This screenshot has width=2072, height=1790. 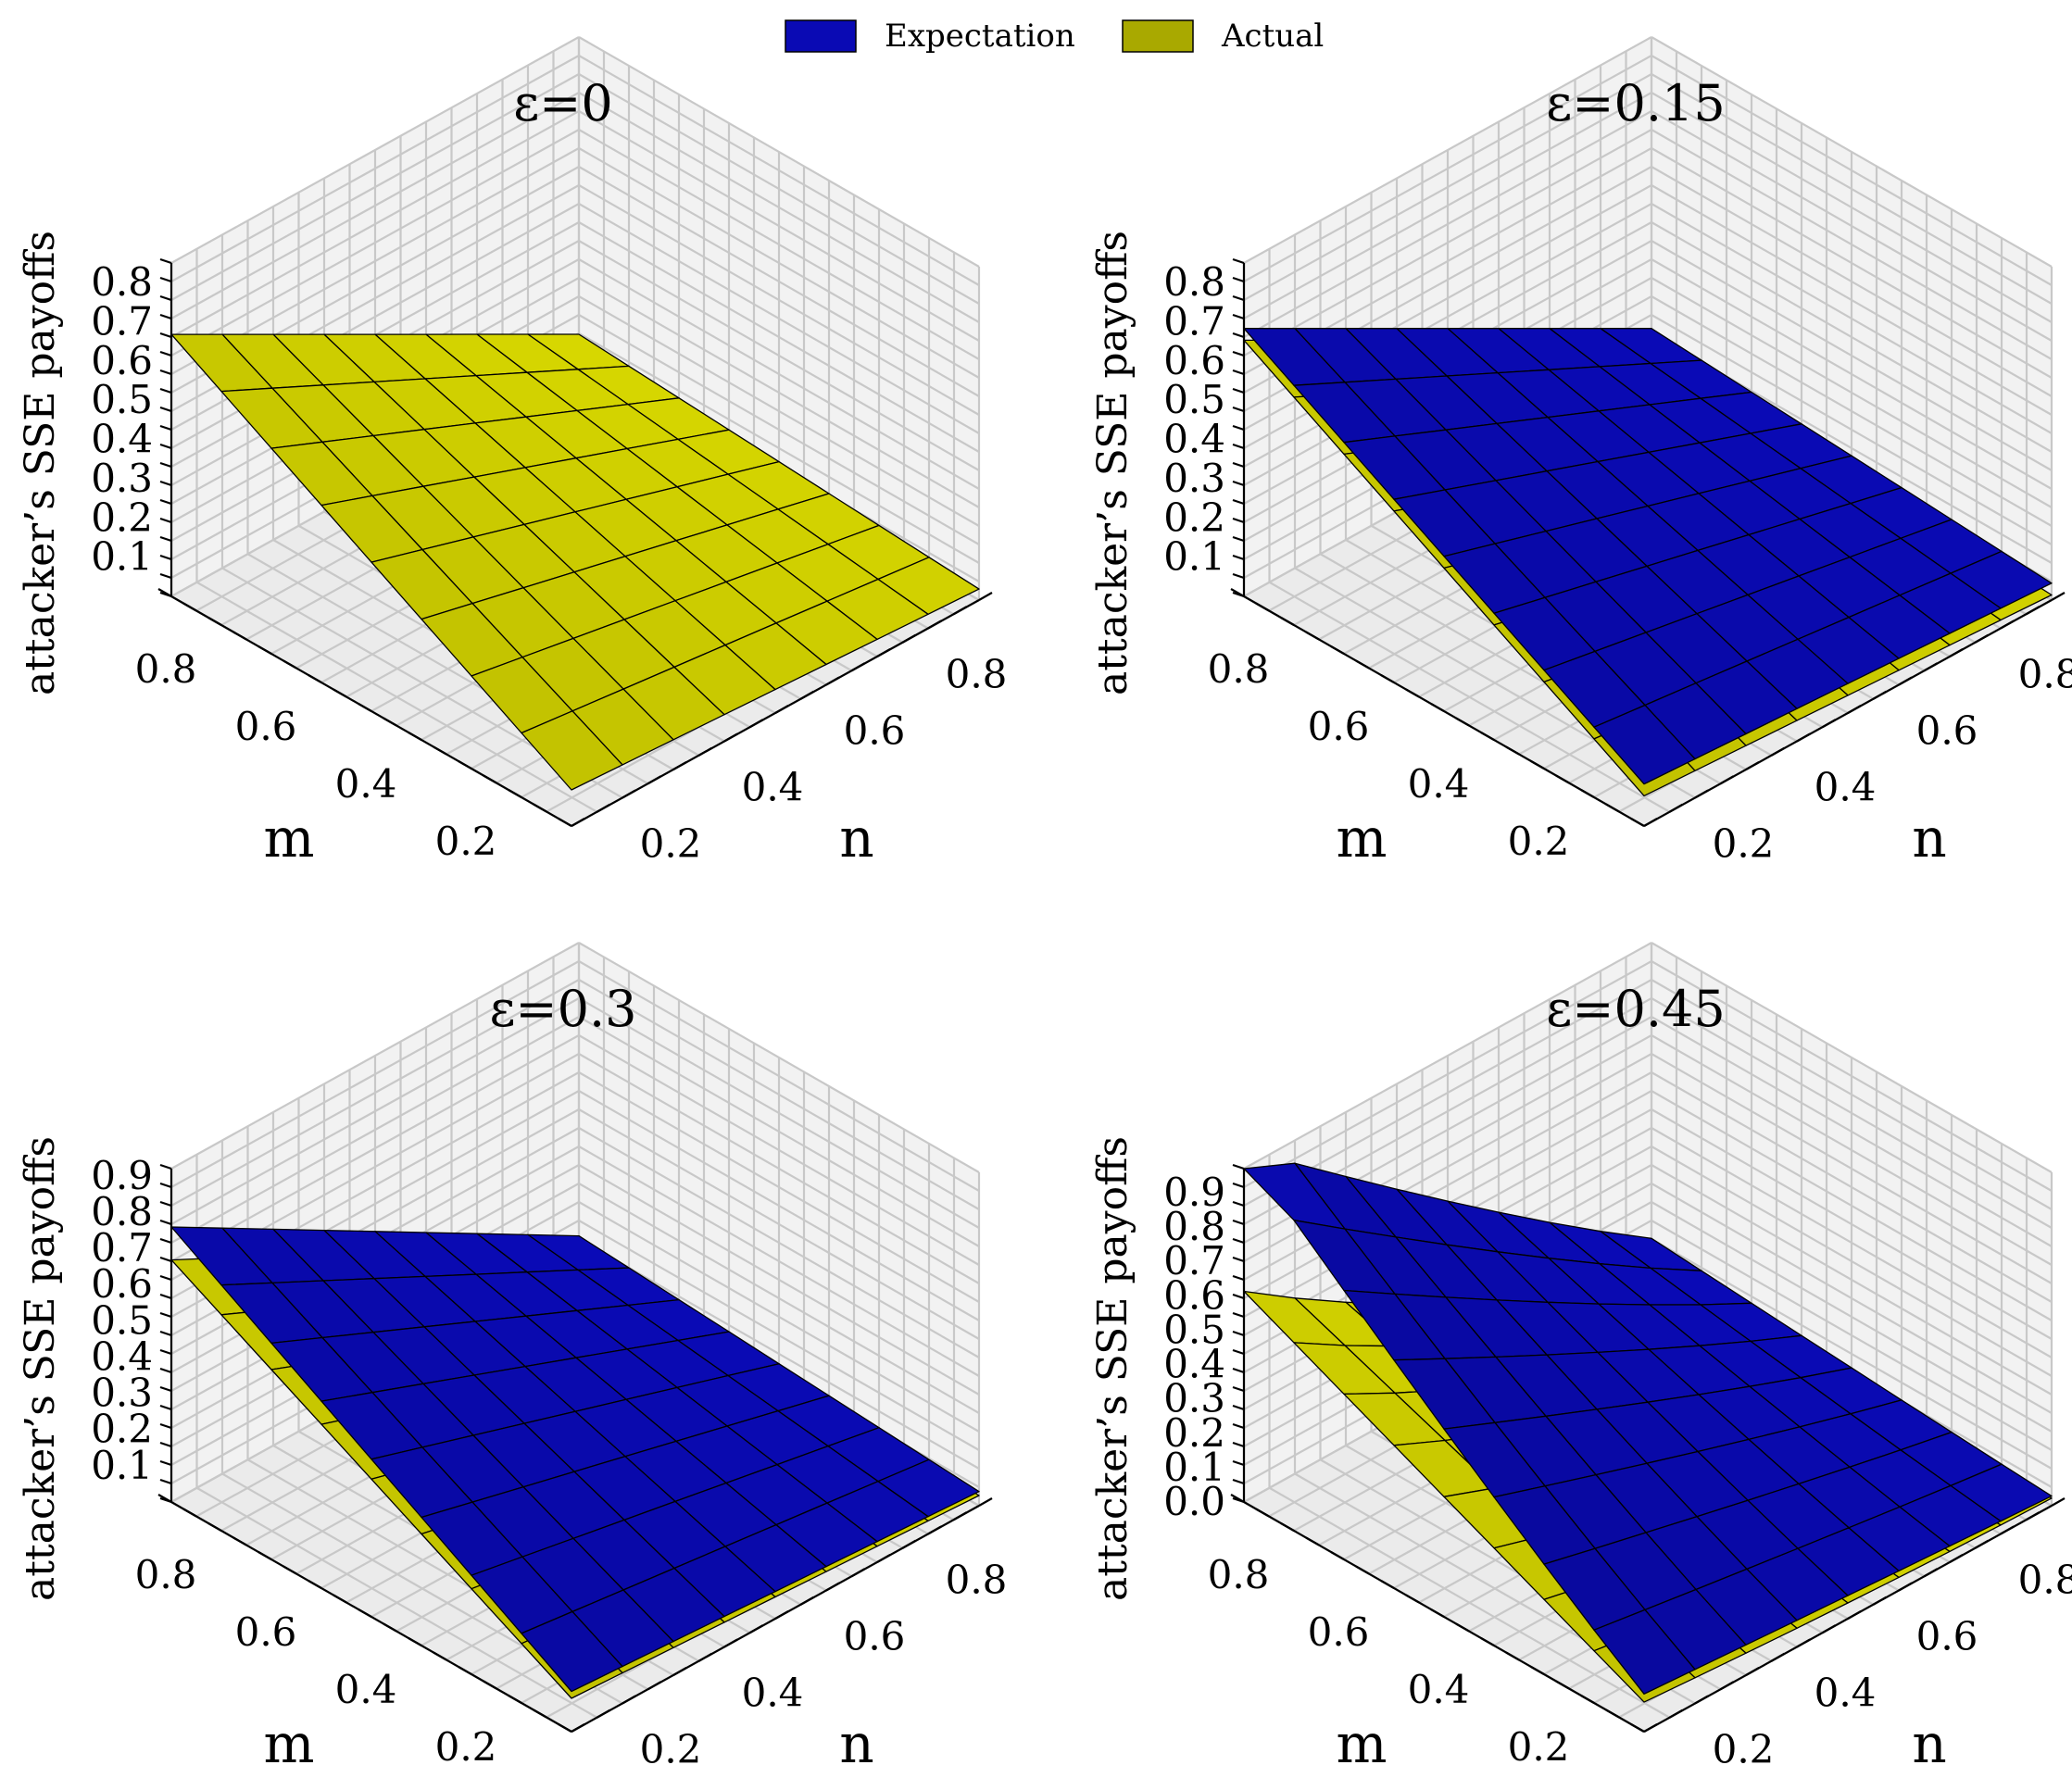 What do you see at coordinates (1194, 1260) in the screenshot?
I see `z-tick-label: 0.7` at bounding box center [1194, 1260].